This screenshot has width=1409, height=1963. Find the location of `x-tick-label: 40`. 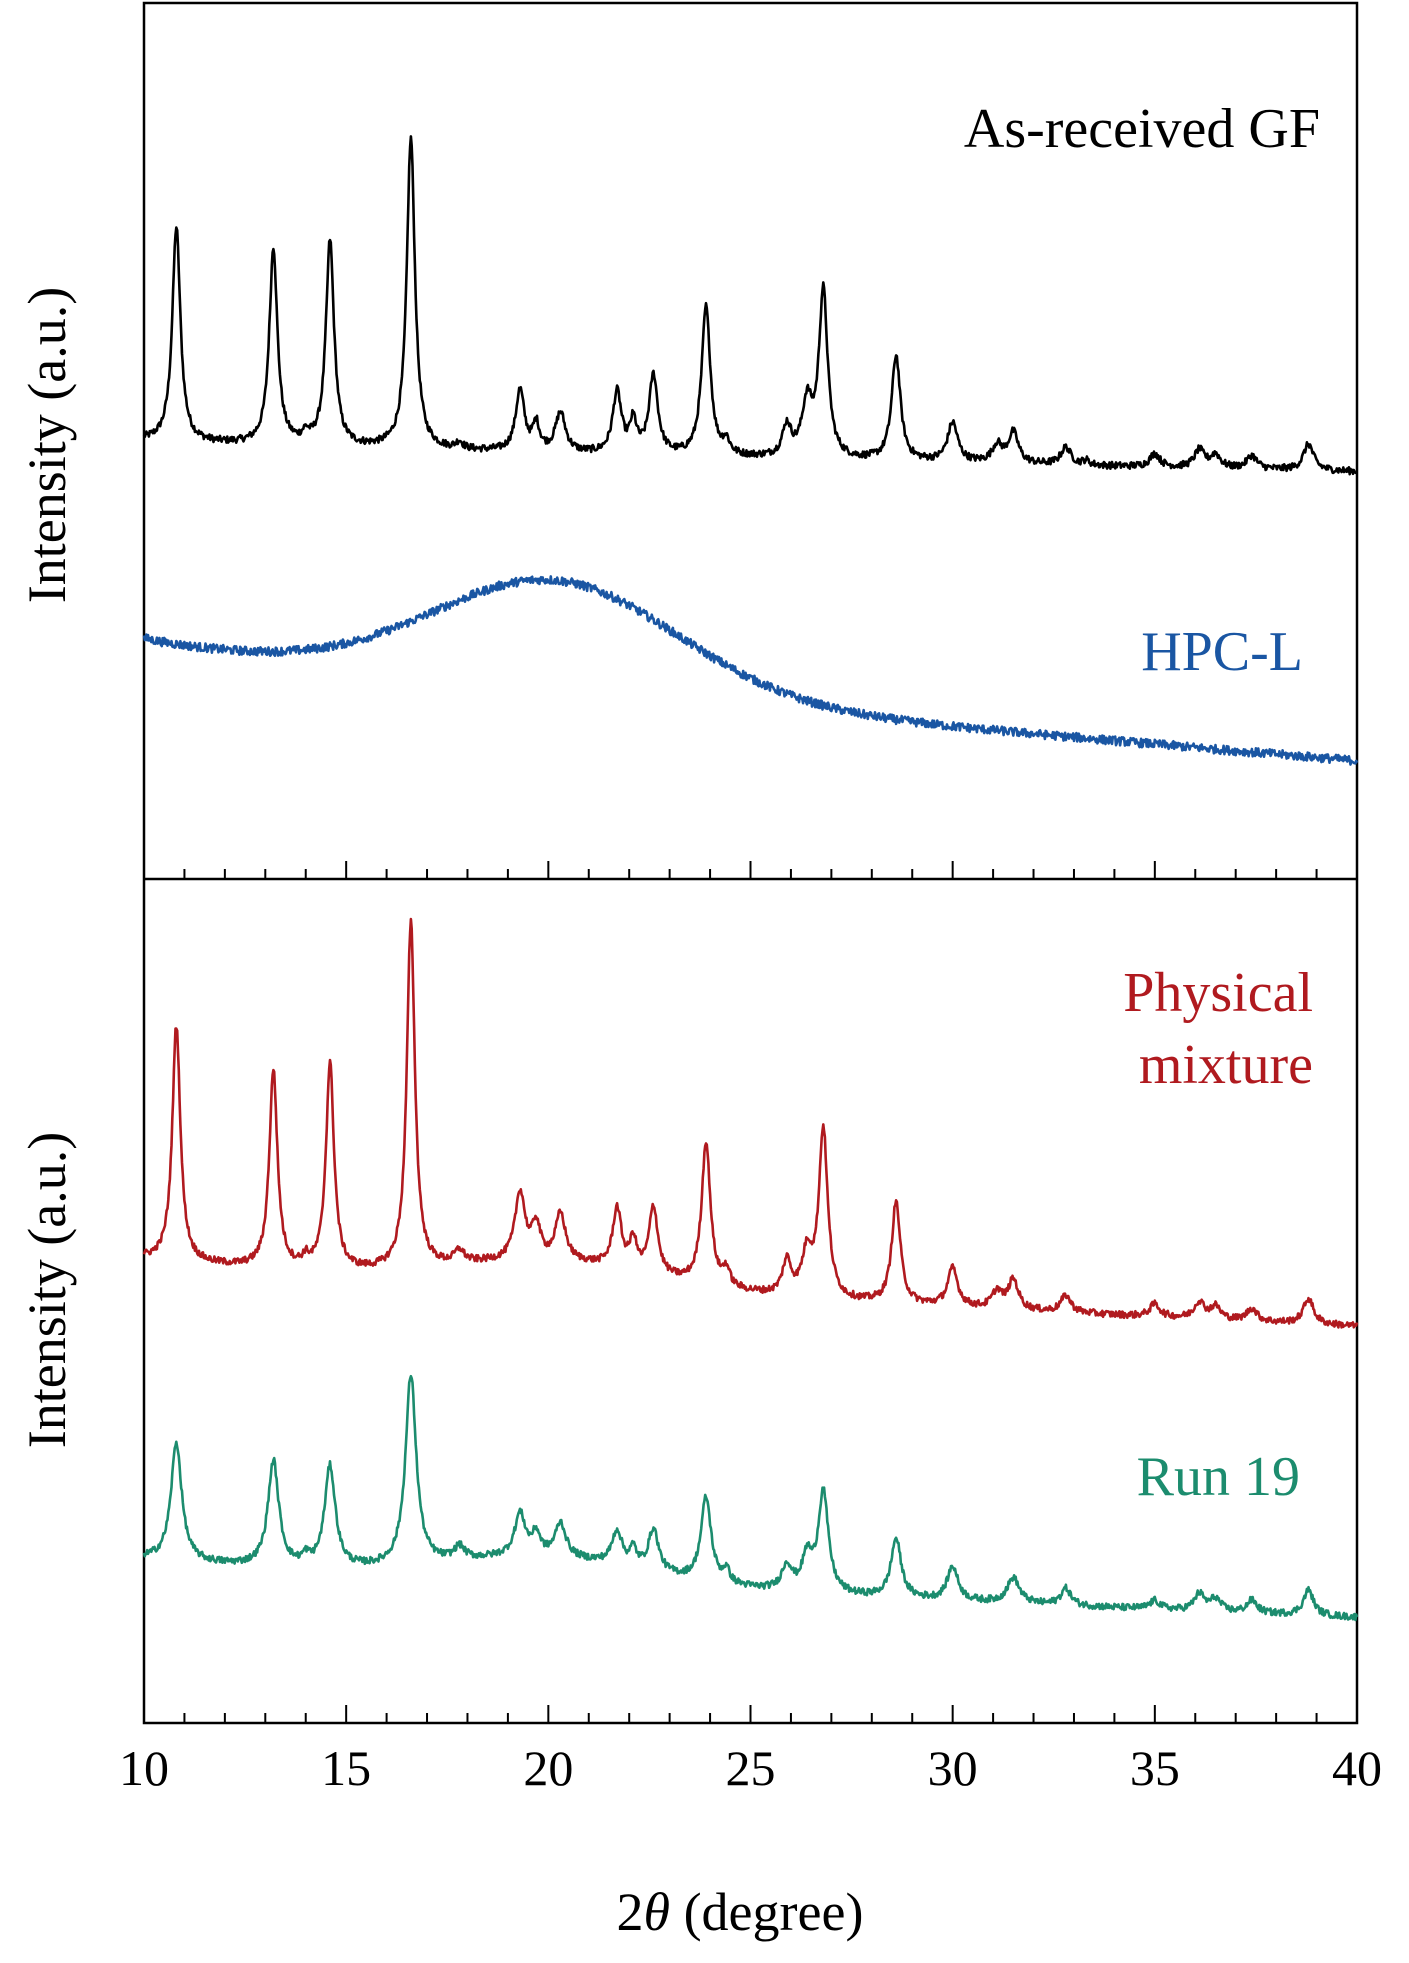

x-tick-label: 40 is located at coordinates (1357, 1768).